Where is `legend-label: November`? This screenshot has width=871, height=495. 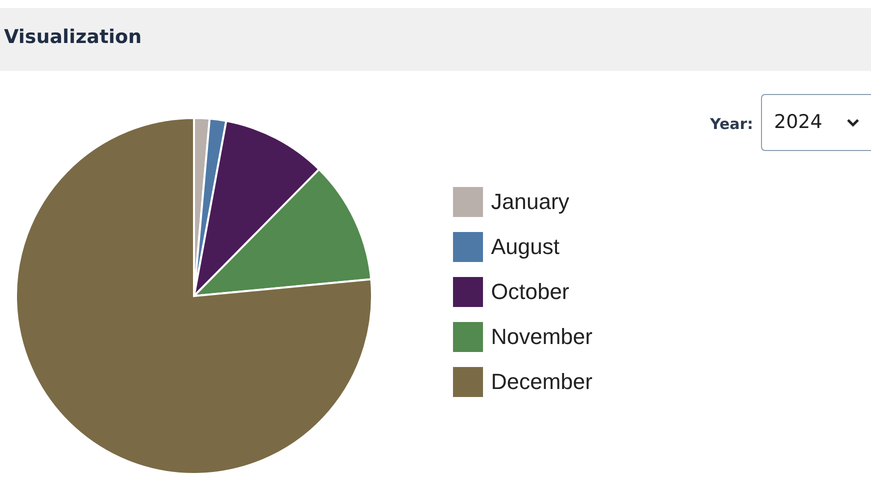 legend-label: November is located at coordinates (541, 337).